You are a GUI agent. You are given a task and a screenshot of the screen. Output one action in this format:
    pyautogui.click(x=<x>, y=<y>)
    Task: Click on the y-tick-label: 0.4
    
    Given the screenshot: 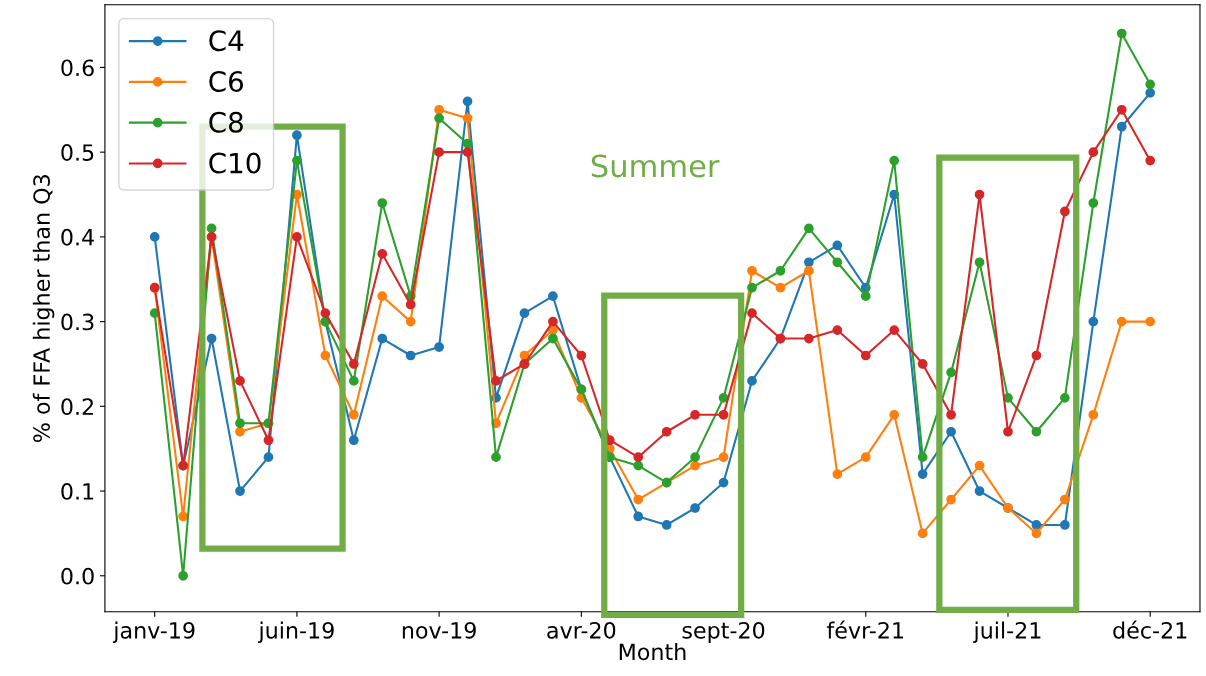 What is the action you would take?
    pyautogui.click(x=77, y=237)
    